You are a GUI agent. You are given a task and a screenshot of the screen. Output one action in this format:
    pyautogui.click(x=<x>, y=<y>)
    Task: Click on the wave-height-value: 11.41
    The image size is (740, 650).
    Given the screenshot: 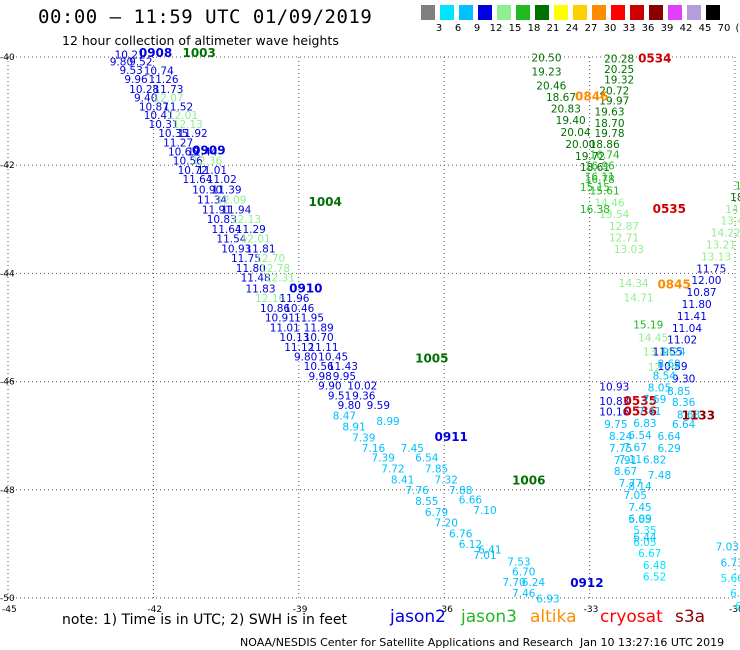 What is the action you would take?
    pyautogui.click(x=692, y=317)
    